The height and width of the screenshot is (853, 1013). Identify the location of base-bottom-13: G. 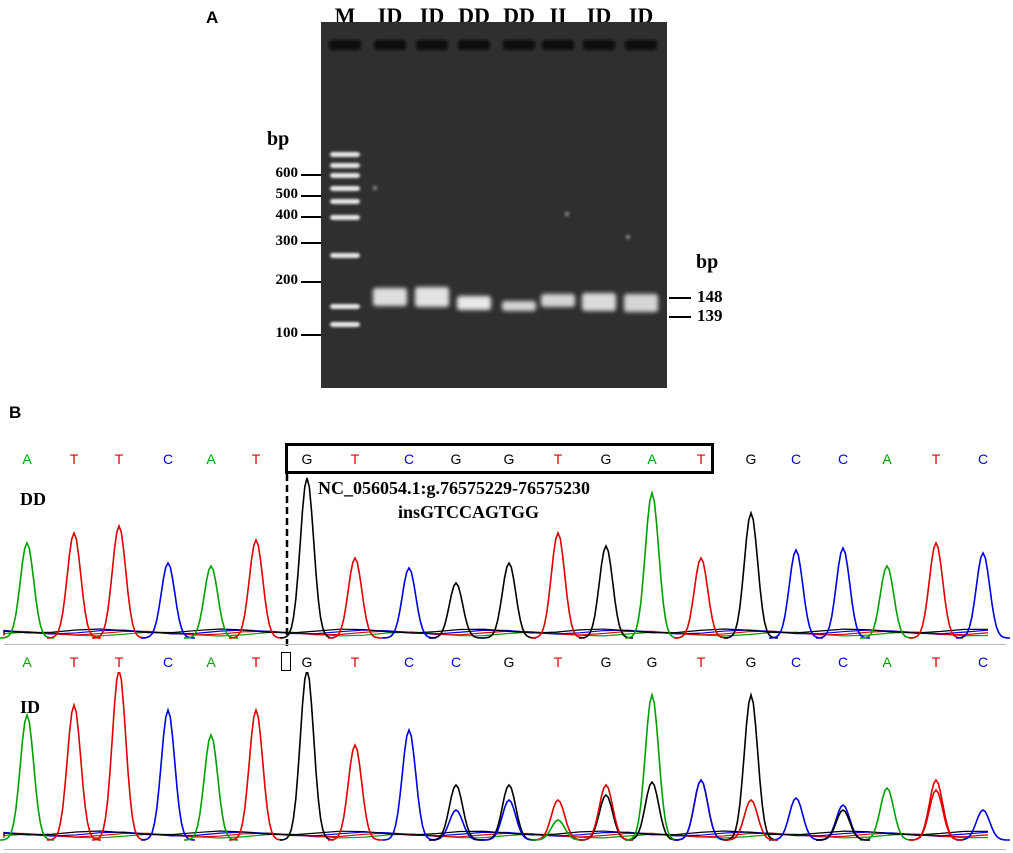
(652, 662).